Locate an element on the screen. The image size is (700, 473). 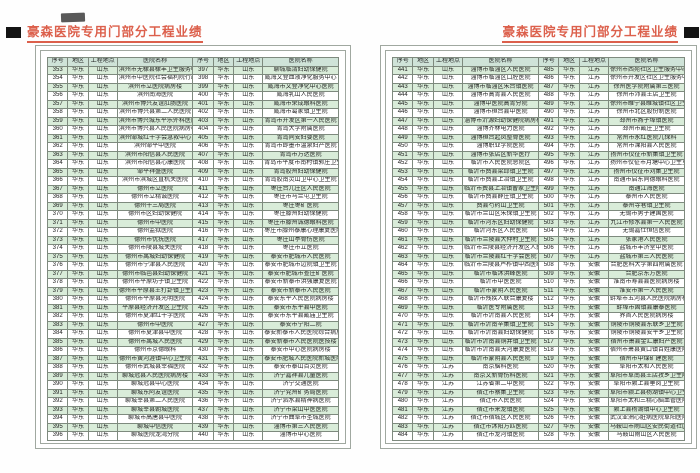
serial-cell: 369 is located at coordinates (57, 206).